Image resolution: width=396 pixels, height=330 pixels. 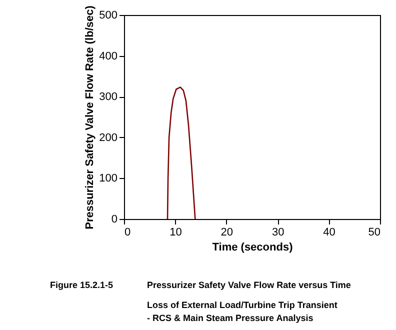 What do you see at coordinates (242, 305) in the screenshot?
I see `text: Loss of External Load/Turbine Trip Transient` at bounding box center [242, 305].